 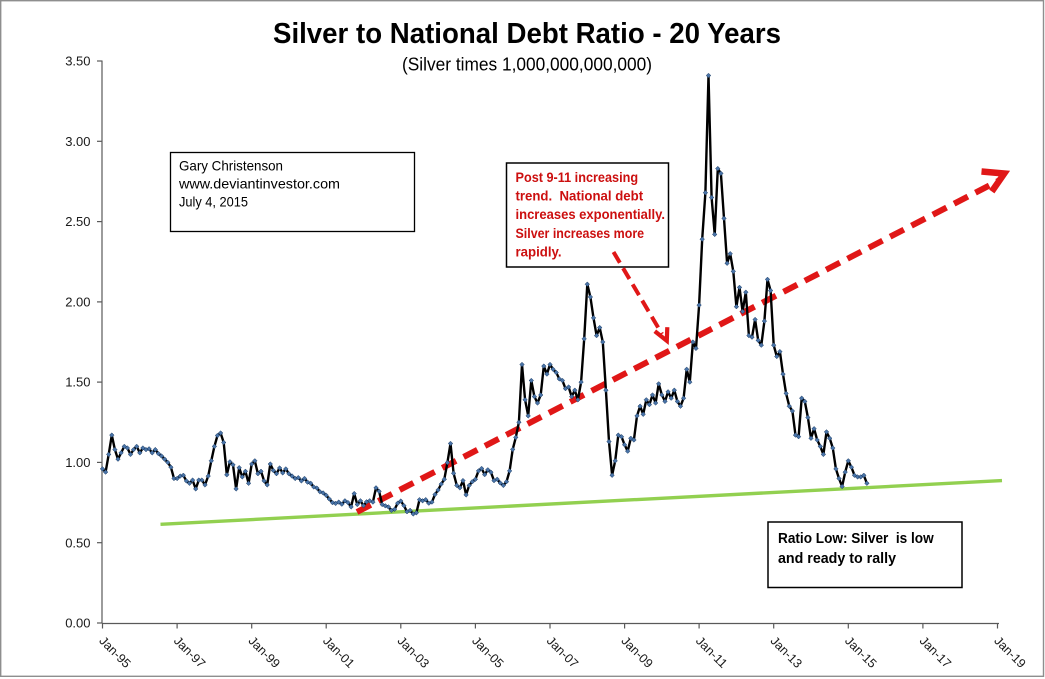 What do you see at coordinates (77, 141) in the screenshot?
I see `svg-text: 3.00` at bounding box center [77, 141].